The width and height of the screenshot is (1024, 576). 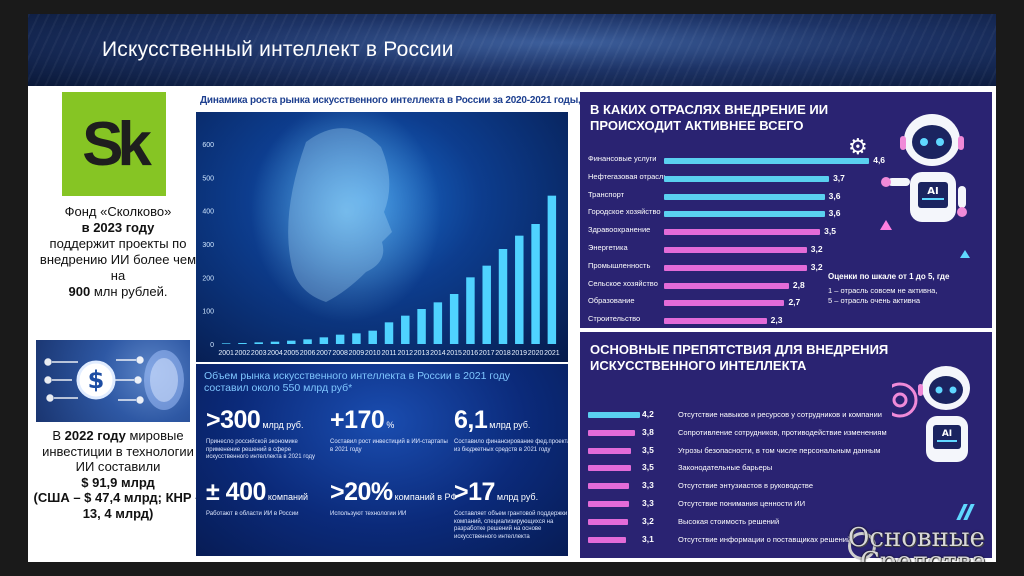 I want to click on bar-2014, so click(x=438, y=323).